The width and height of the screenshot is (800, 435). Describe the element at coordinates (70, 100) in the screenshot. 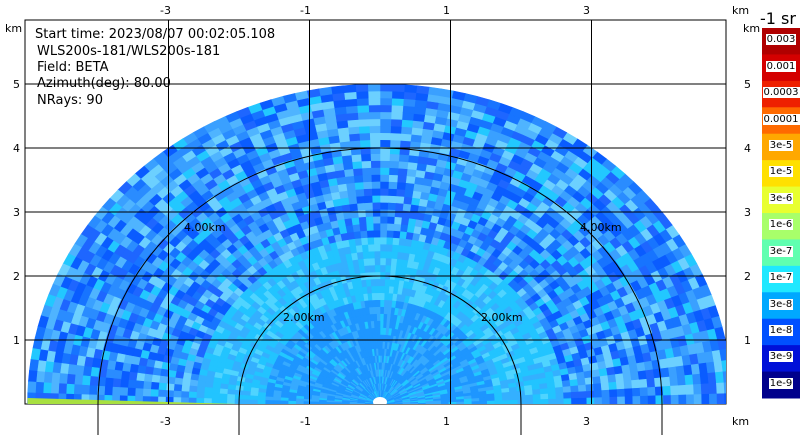

I see `nrays-value: NRays: 90` at that location.